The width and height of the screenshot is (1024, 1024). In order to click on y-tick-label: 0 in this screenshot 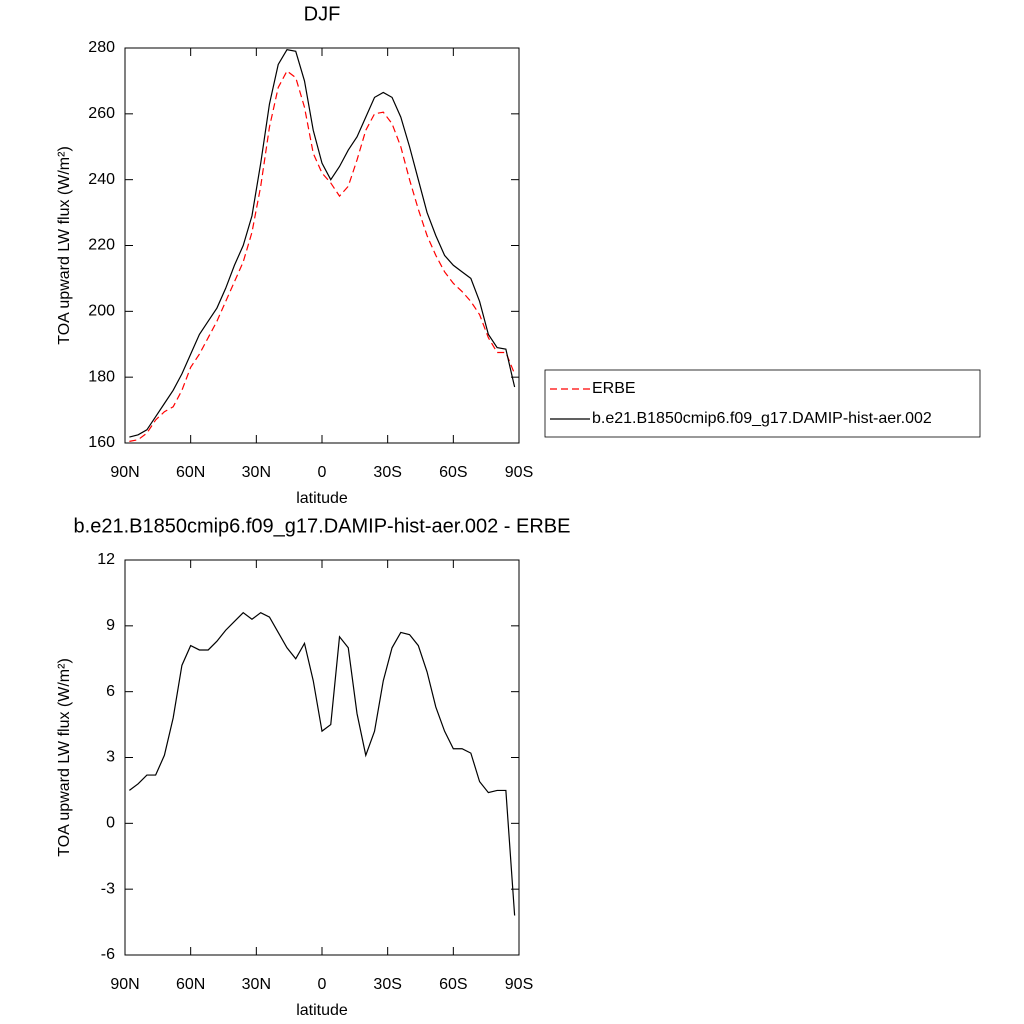, I will do `click(110, 823)`.